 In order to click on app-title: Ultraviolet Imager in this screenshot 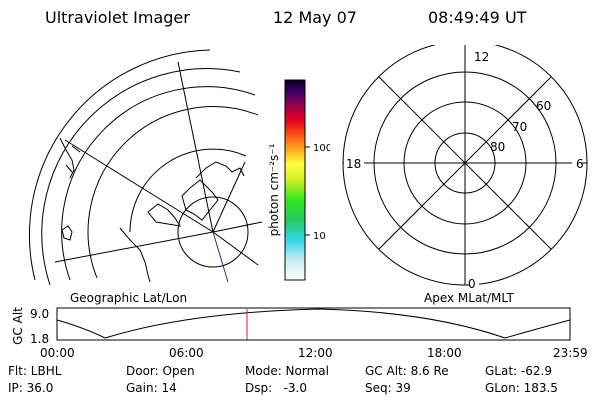, I will do `click(117, 17)`.